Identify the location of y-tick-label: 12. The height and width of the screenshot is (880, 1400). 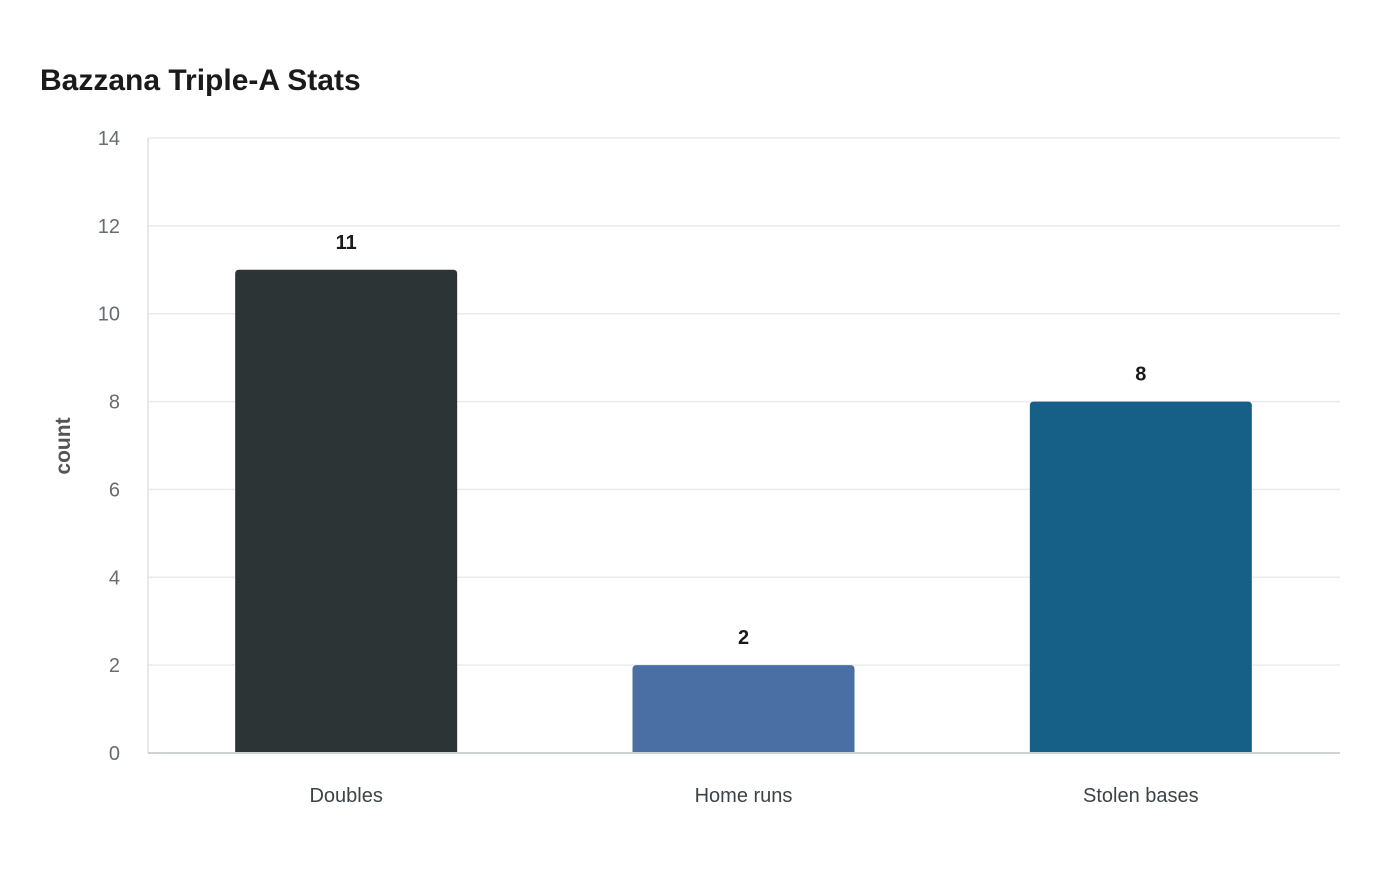
(109, 227).